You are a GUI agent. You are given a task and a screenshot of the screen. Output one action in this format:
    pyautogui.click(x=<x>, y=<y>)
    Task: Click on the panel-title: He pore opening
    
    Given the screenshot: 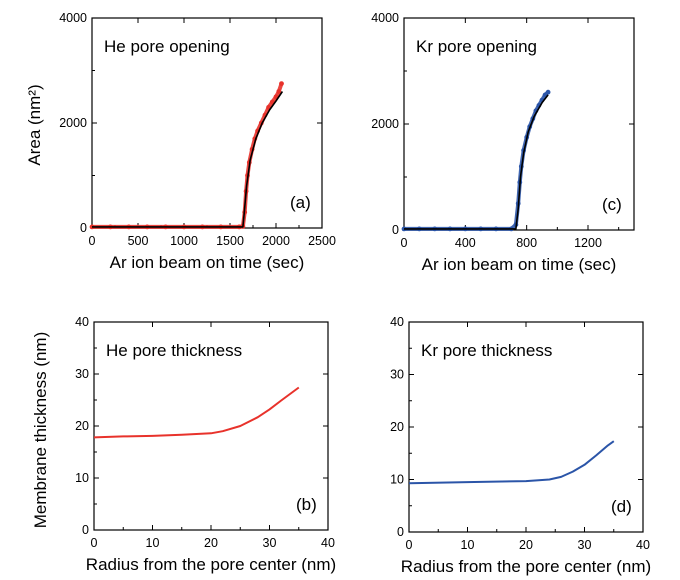 What is the action you would take?
    pyautogui.click(x=167, y=46)
    